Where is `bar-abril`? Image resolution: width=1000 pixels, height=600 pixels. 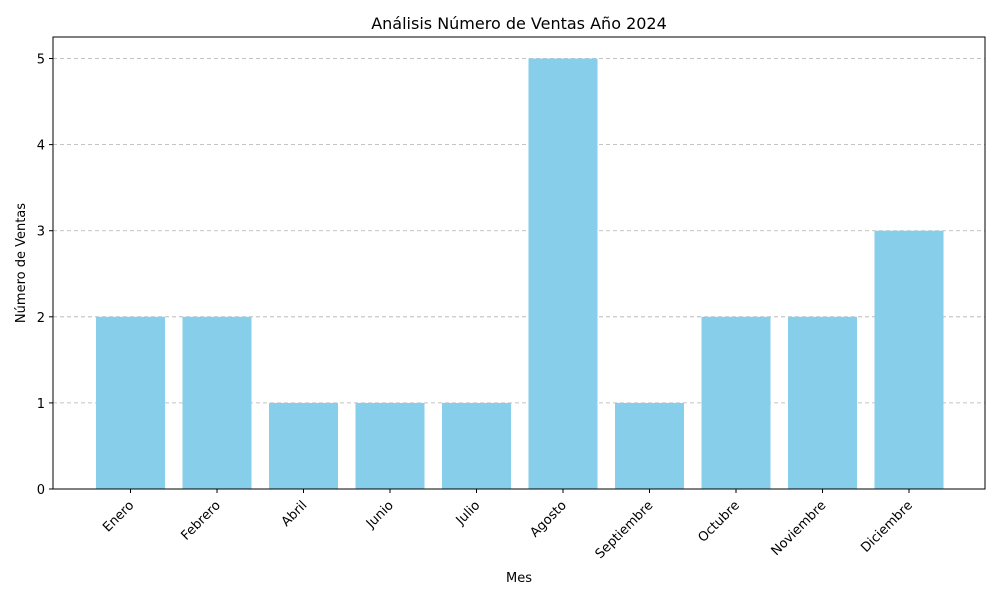
bar-abril is located at coordinates (303, 445).